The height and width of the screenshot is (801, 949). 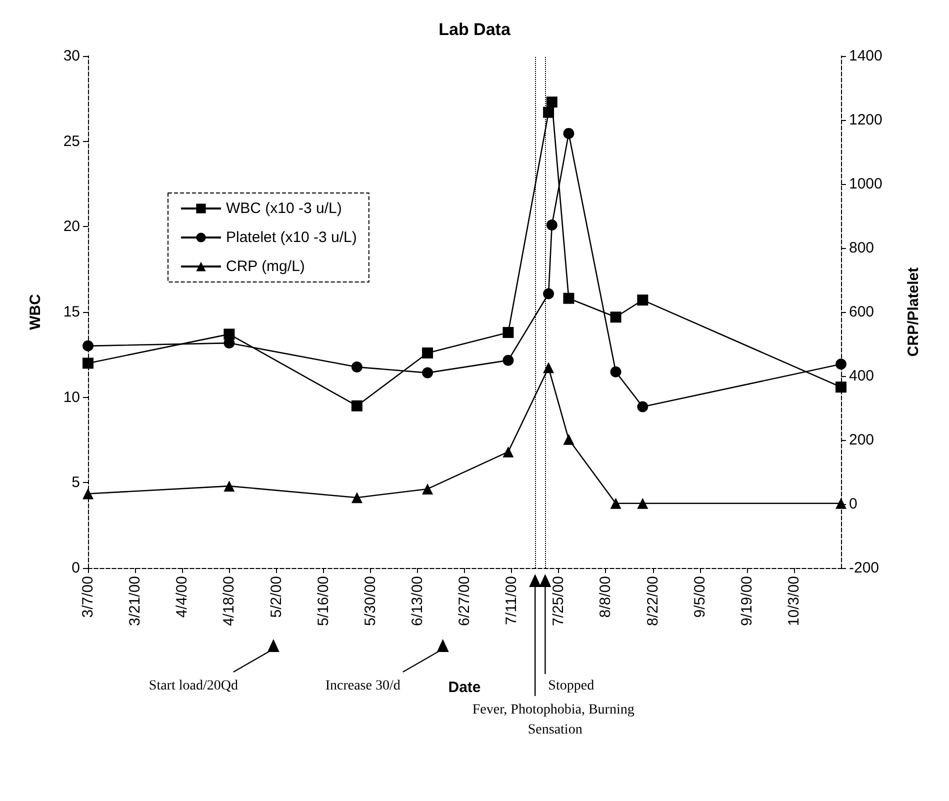 I want to click on text: Fever, Photophobia, Burning Sensation, so click(x=555, y=720).